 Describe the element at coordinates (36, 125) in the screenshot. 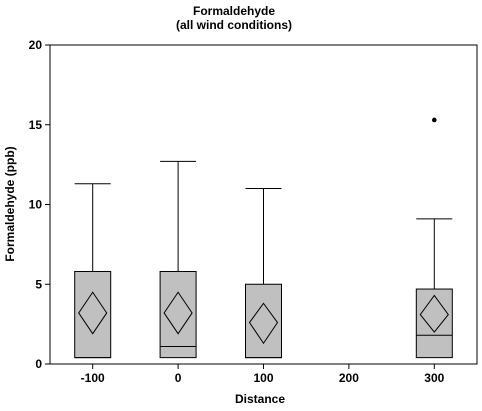

I see `y-tick-label: 15` at that location.